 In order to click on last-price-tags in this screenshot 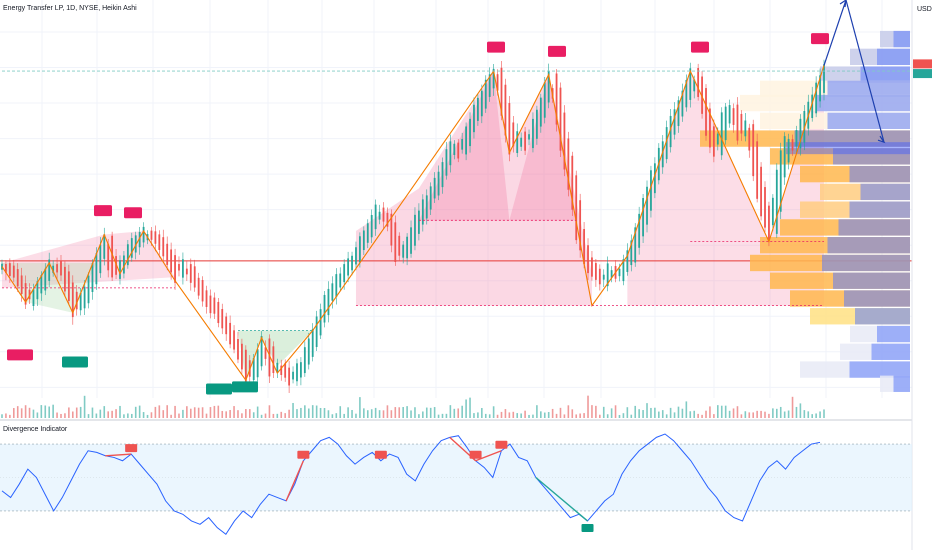, I will do `click(922, 69)`.